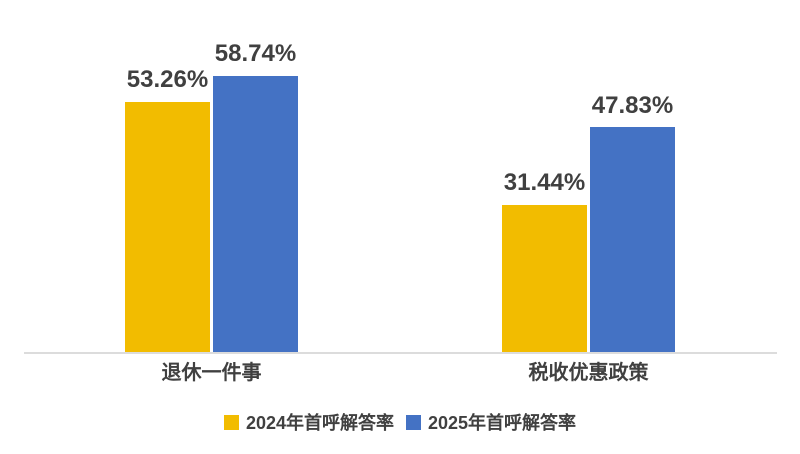 Image resolution: width=800 pixels, height=454 pixels. Describe the element at coordinates (211, 373) in the screenshot. I see `category-label-1: 退休一件事` at that location.